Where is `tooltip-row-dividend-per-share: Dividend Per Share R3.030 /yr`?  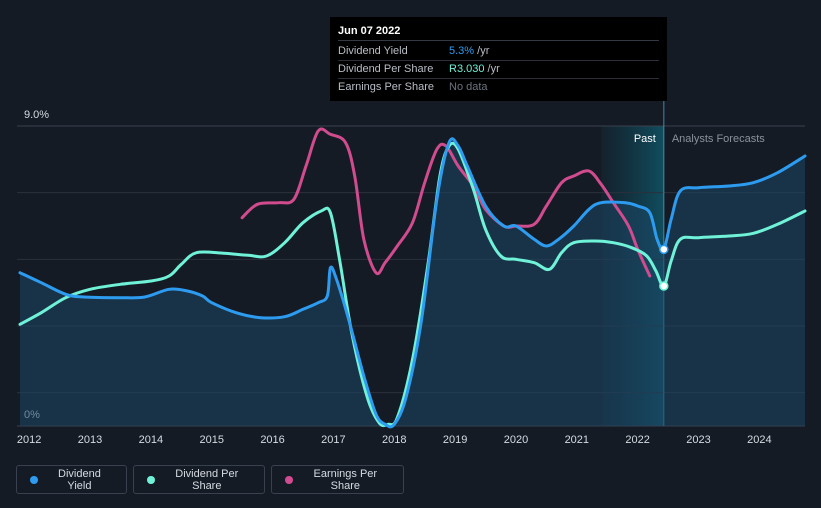 tooltip-row-dividend-per-share: Dividend Per Share R3.030 /yr is located at coordinates (498, 70).